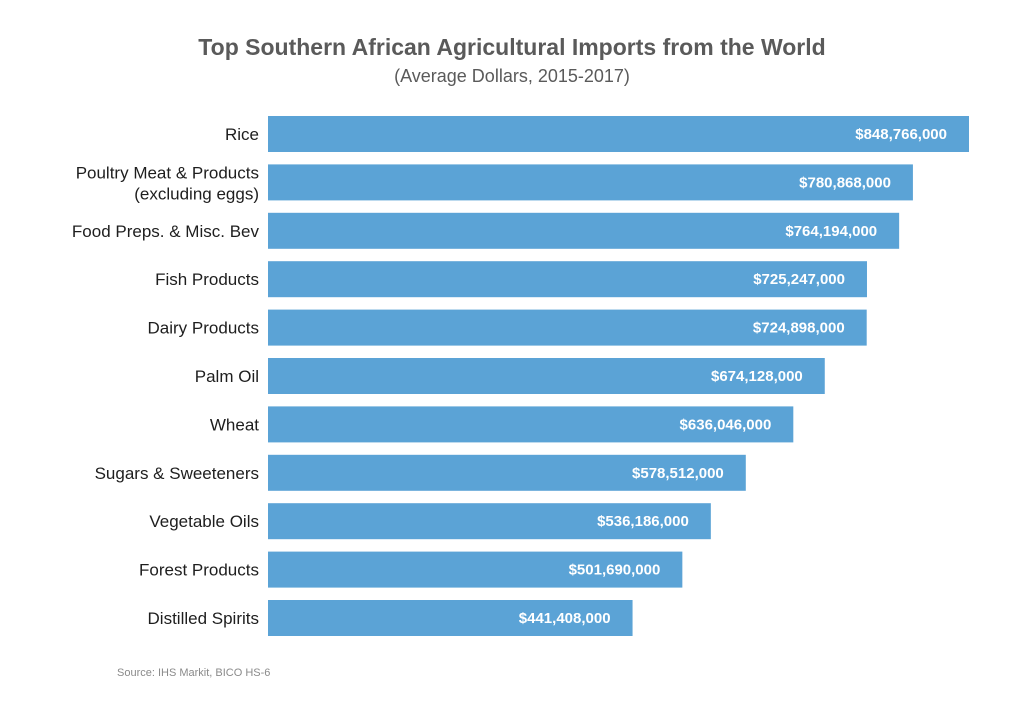 This screenshot has width=1024, height=714. Describe the element at coordinates (167, 183) in the screenshot. I see `category-label-1: Poultry Meat & Products (excluding eggs)` at that location.